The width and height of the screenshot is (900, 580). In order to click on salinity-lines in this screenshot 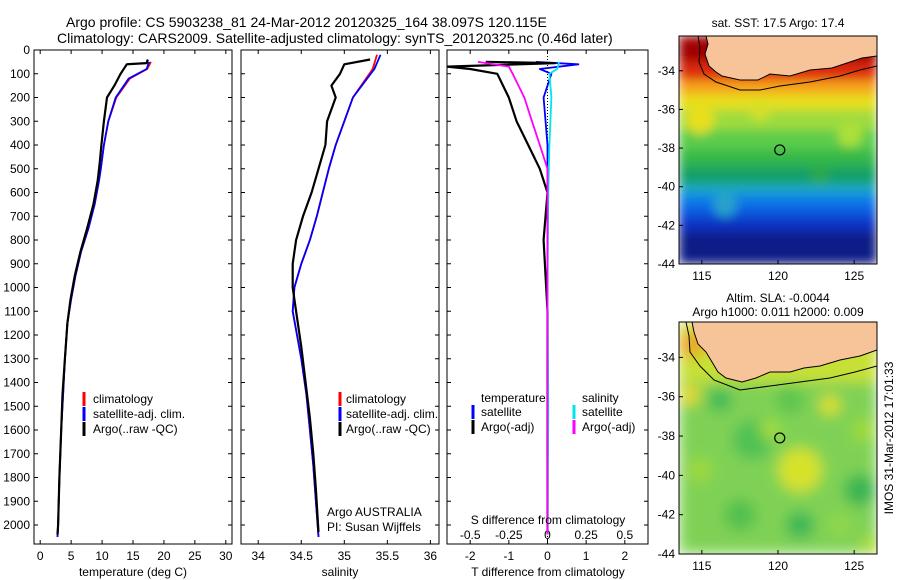, I will do `click(336, 295)`.